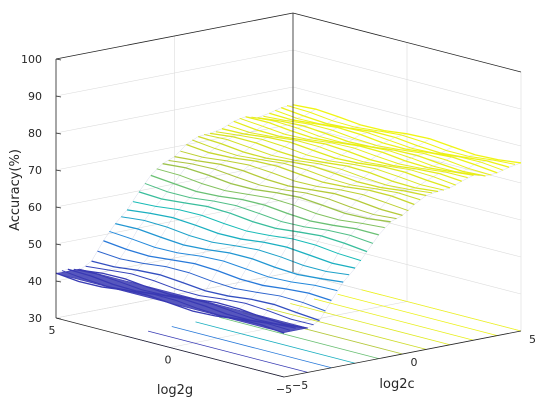  I want to click on x-axis-line, so click(402, 354).